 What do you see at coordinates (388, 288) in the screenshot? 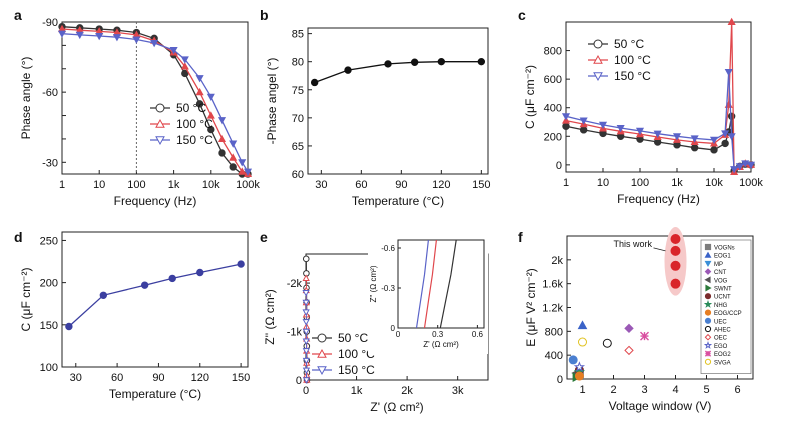
I see `inset-y-tick-label: -0.3` at bounding box center [388, 288].